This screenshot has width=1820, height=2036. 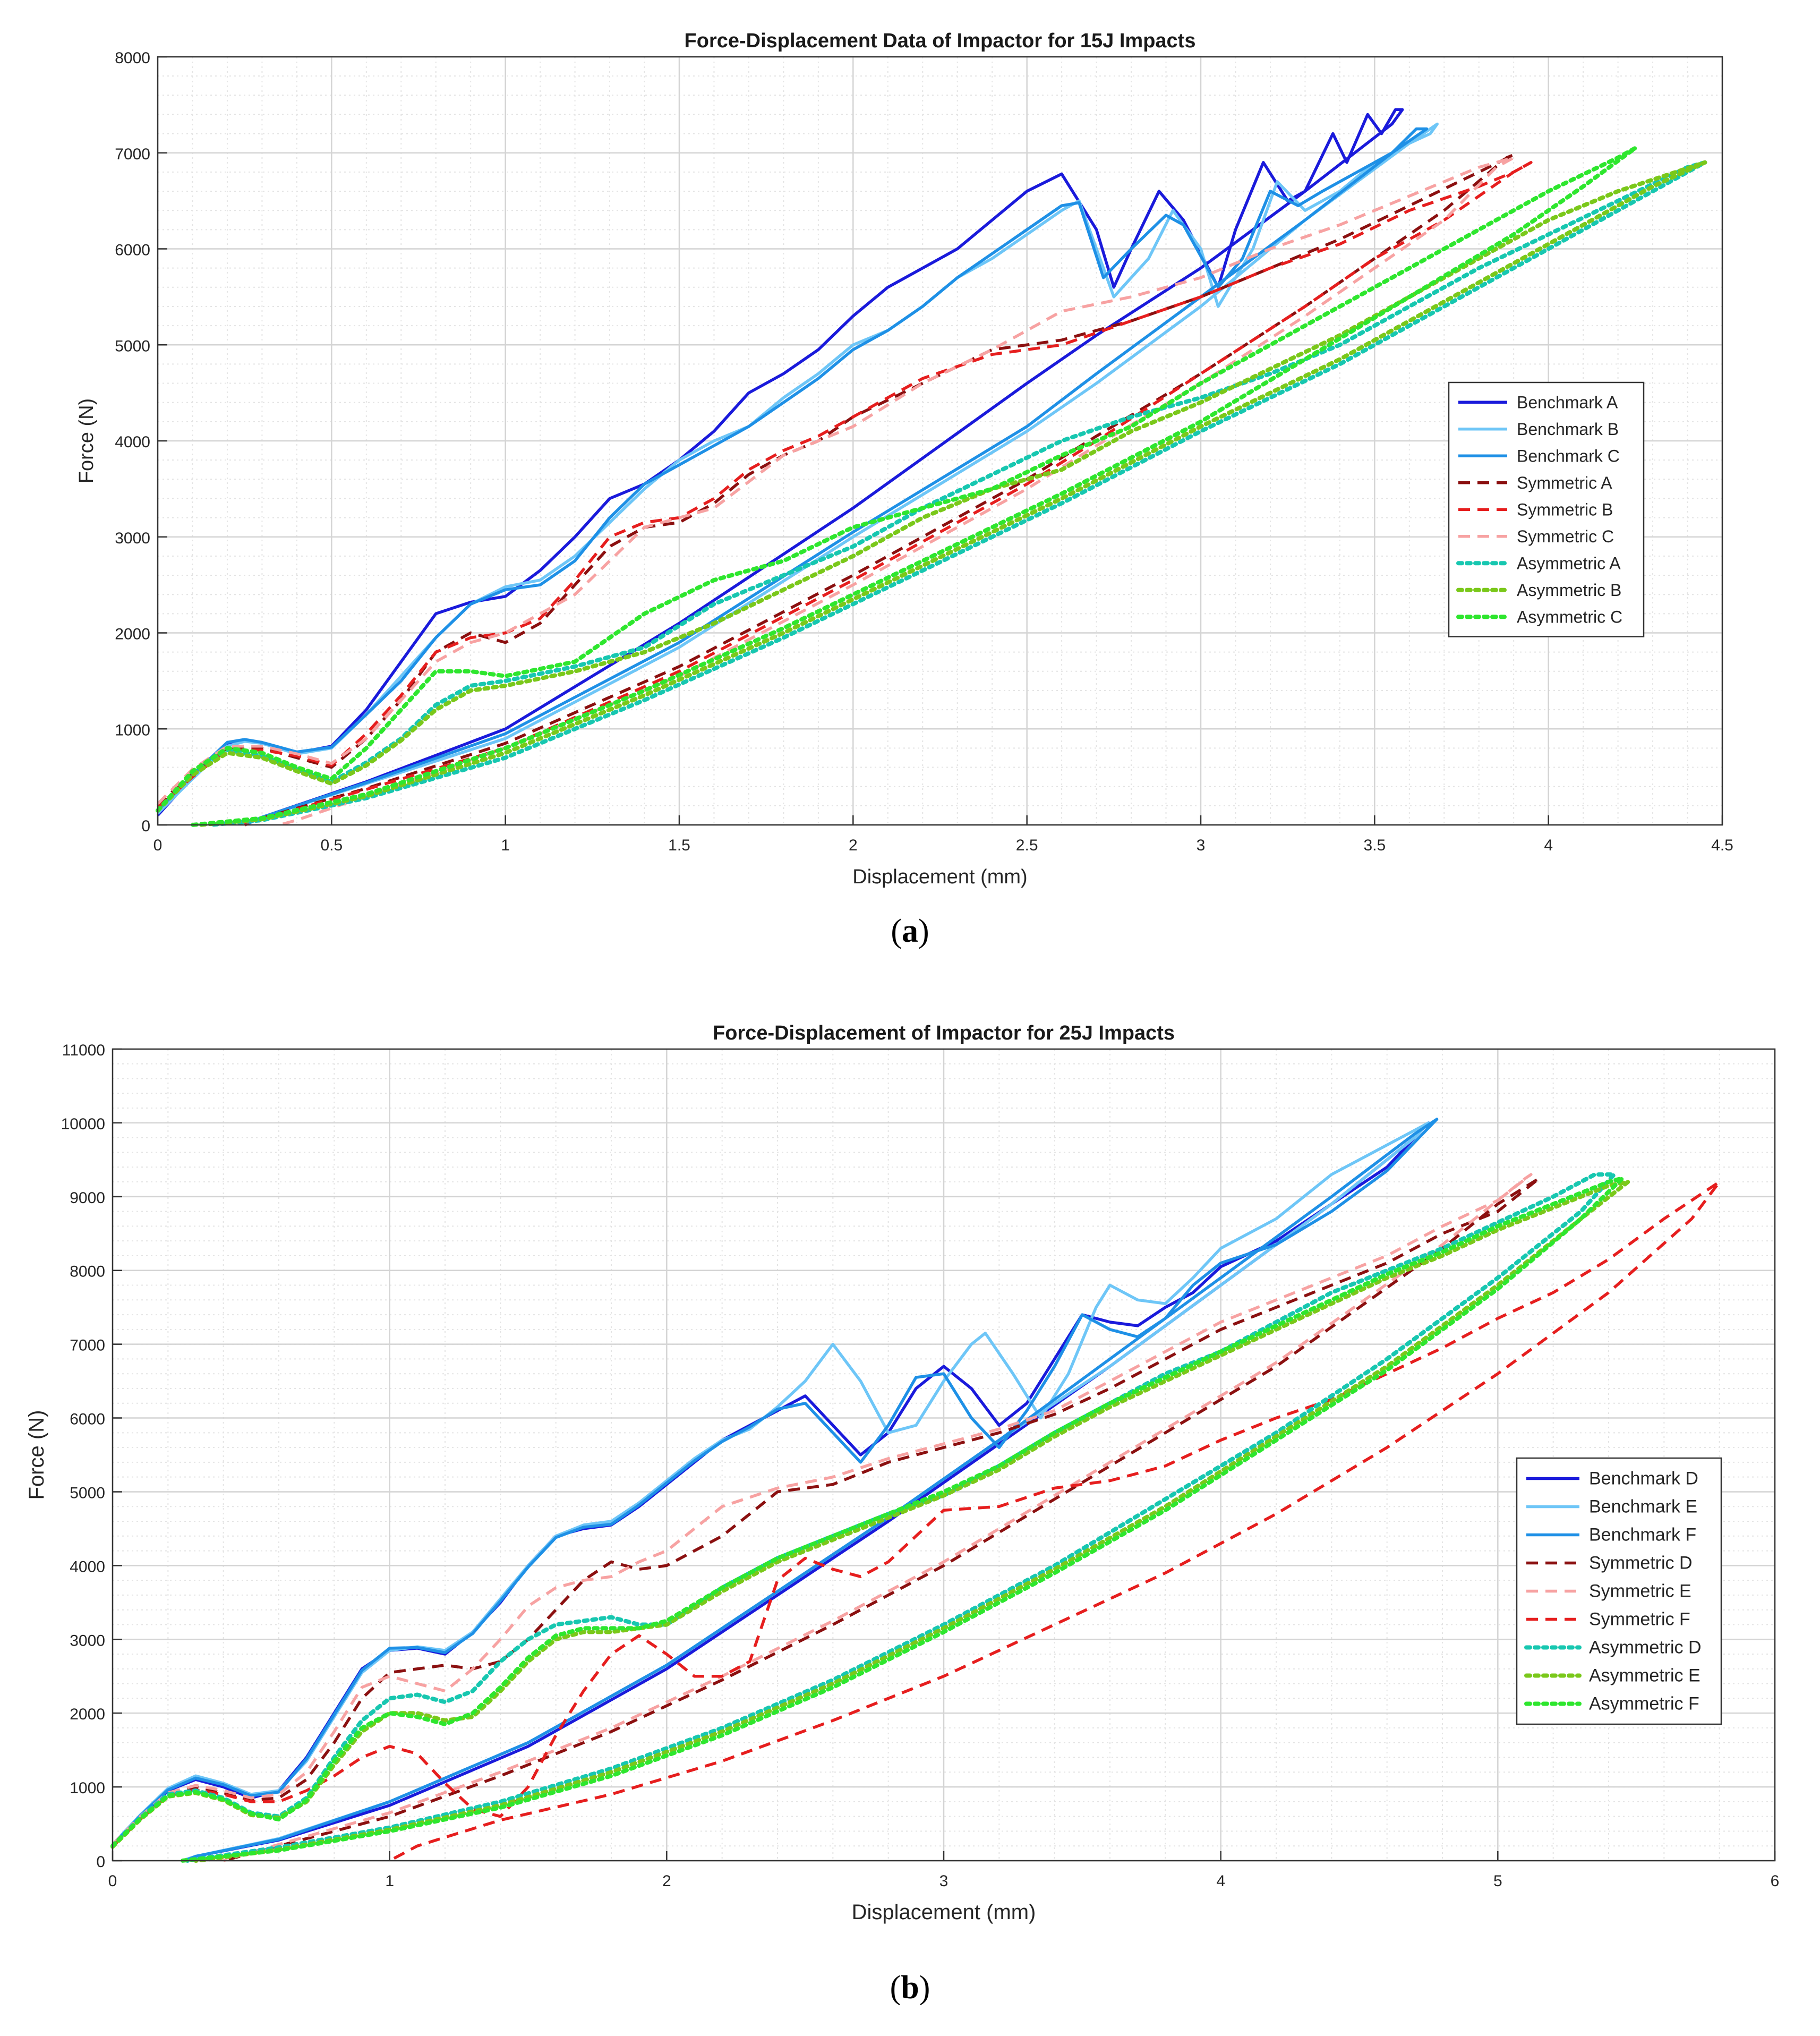 I want to click on chart-a-x-axis-label: Displacement (mm), so click(x=939, y=877).